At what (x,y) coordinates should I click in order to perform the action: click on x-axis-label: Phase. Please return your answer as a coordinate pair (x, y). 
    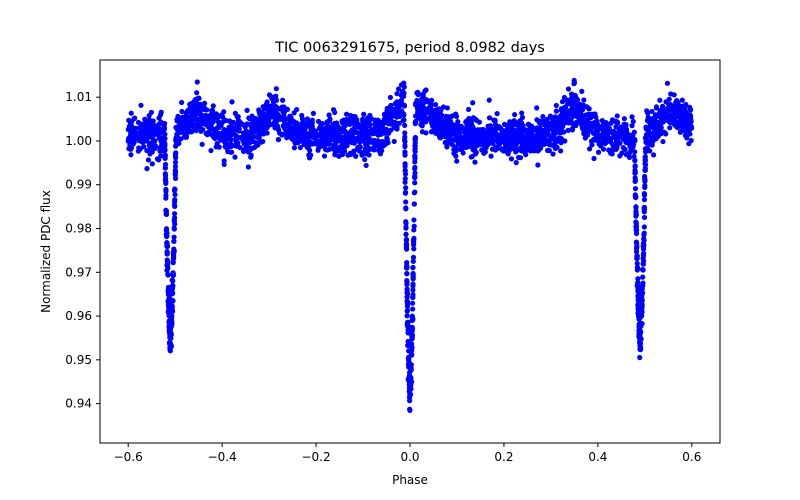
    Looking at the image, I should click on (410, 480).